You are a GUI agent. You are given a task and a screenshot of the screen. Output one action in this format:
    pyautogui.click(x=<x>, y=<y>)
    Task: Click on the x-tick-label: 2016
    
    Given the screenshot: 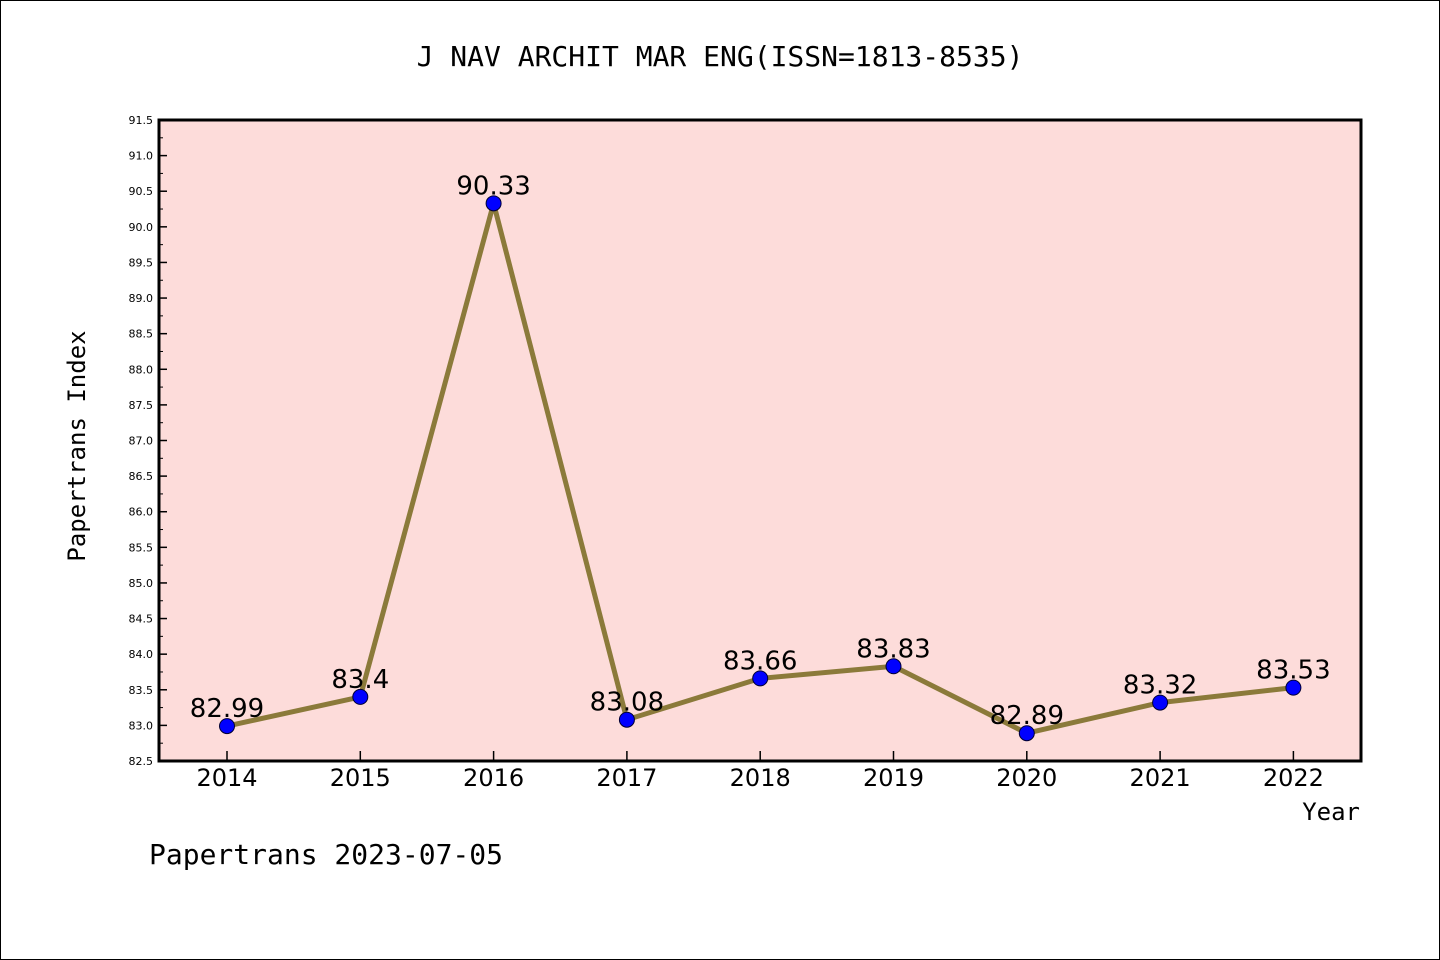 What is the action you would take?
    pyautogui.click(x=493, y=778)
    